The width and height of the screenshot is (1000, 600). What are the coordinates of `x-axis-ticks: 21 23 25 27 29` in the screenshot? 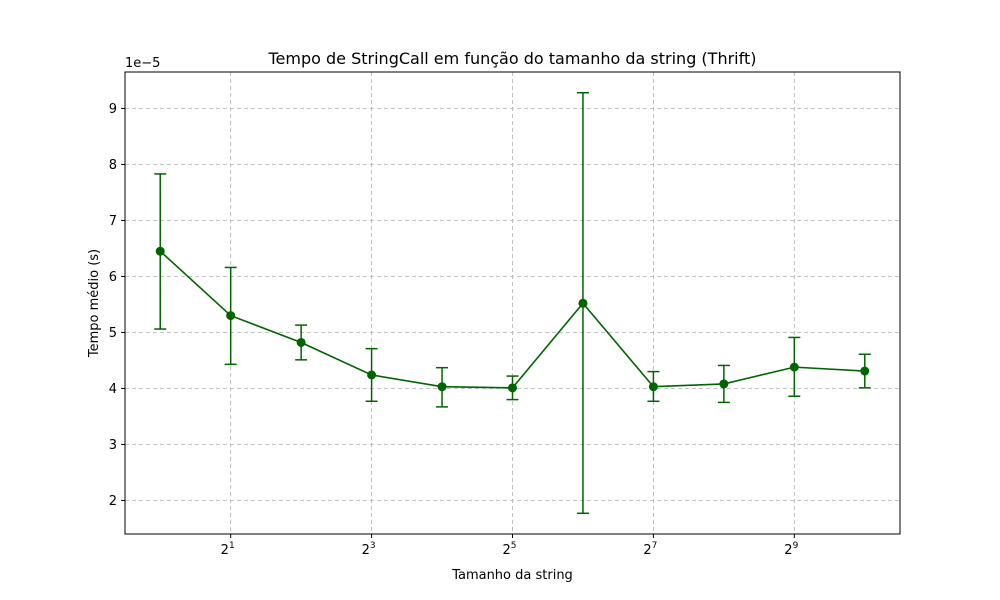 It's located at (510, 546).